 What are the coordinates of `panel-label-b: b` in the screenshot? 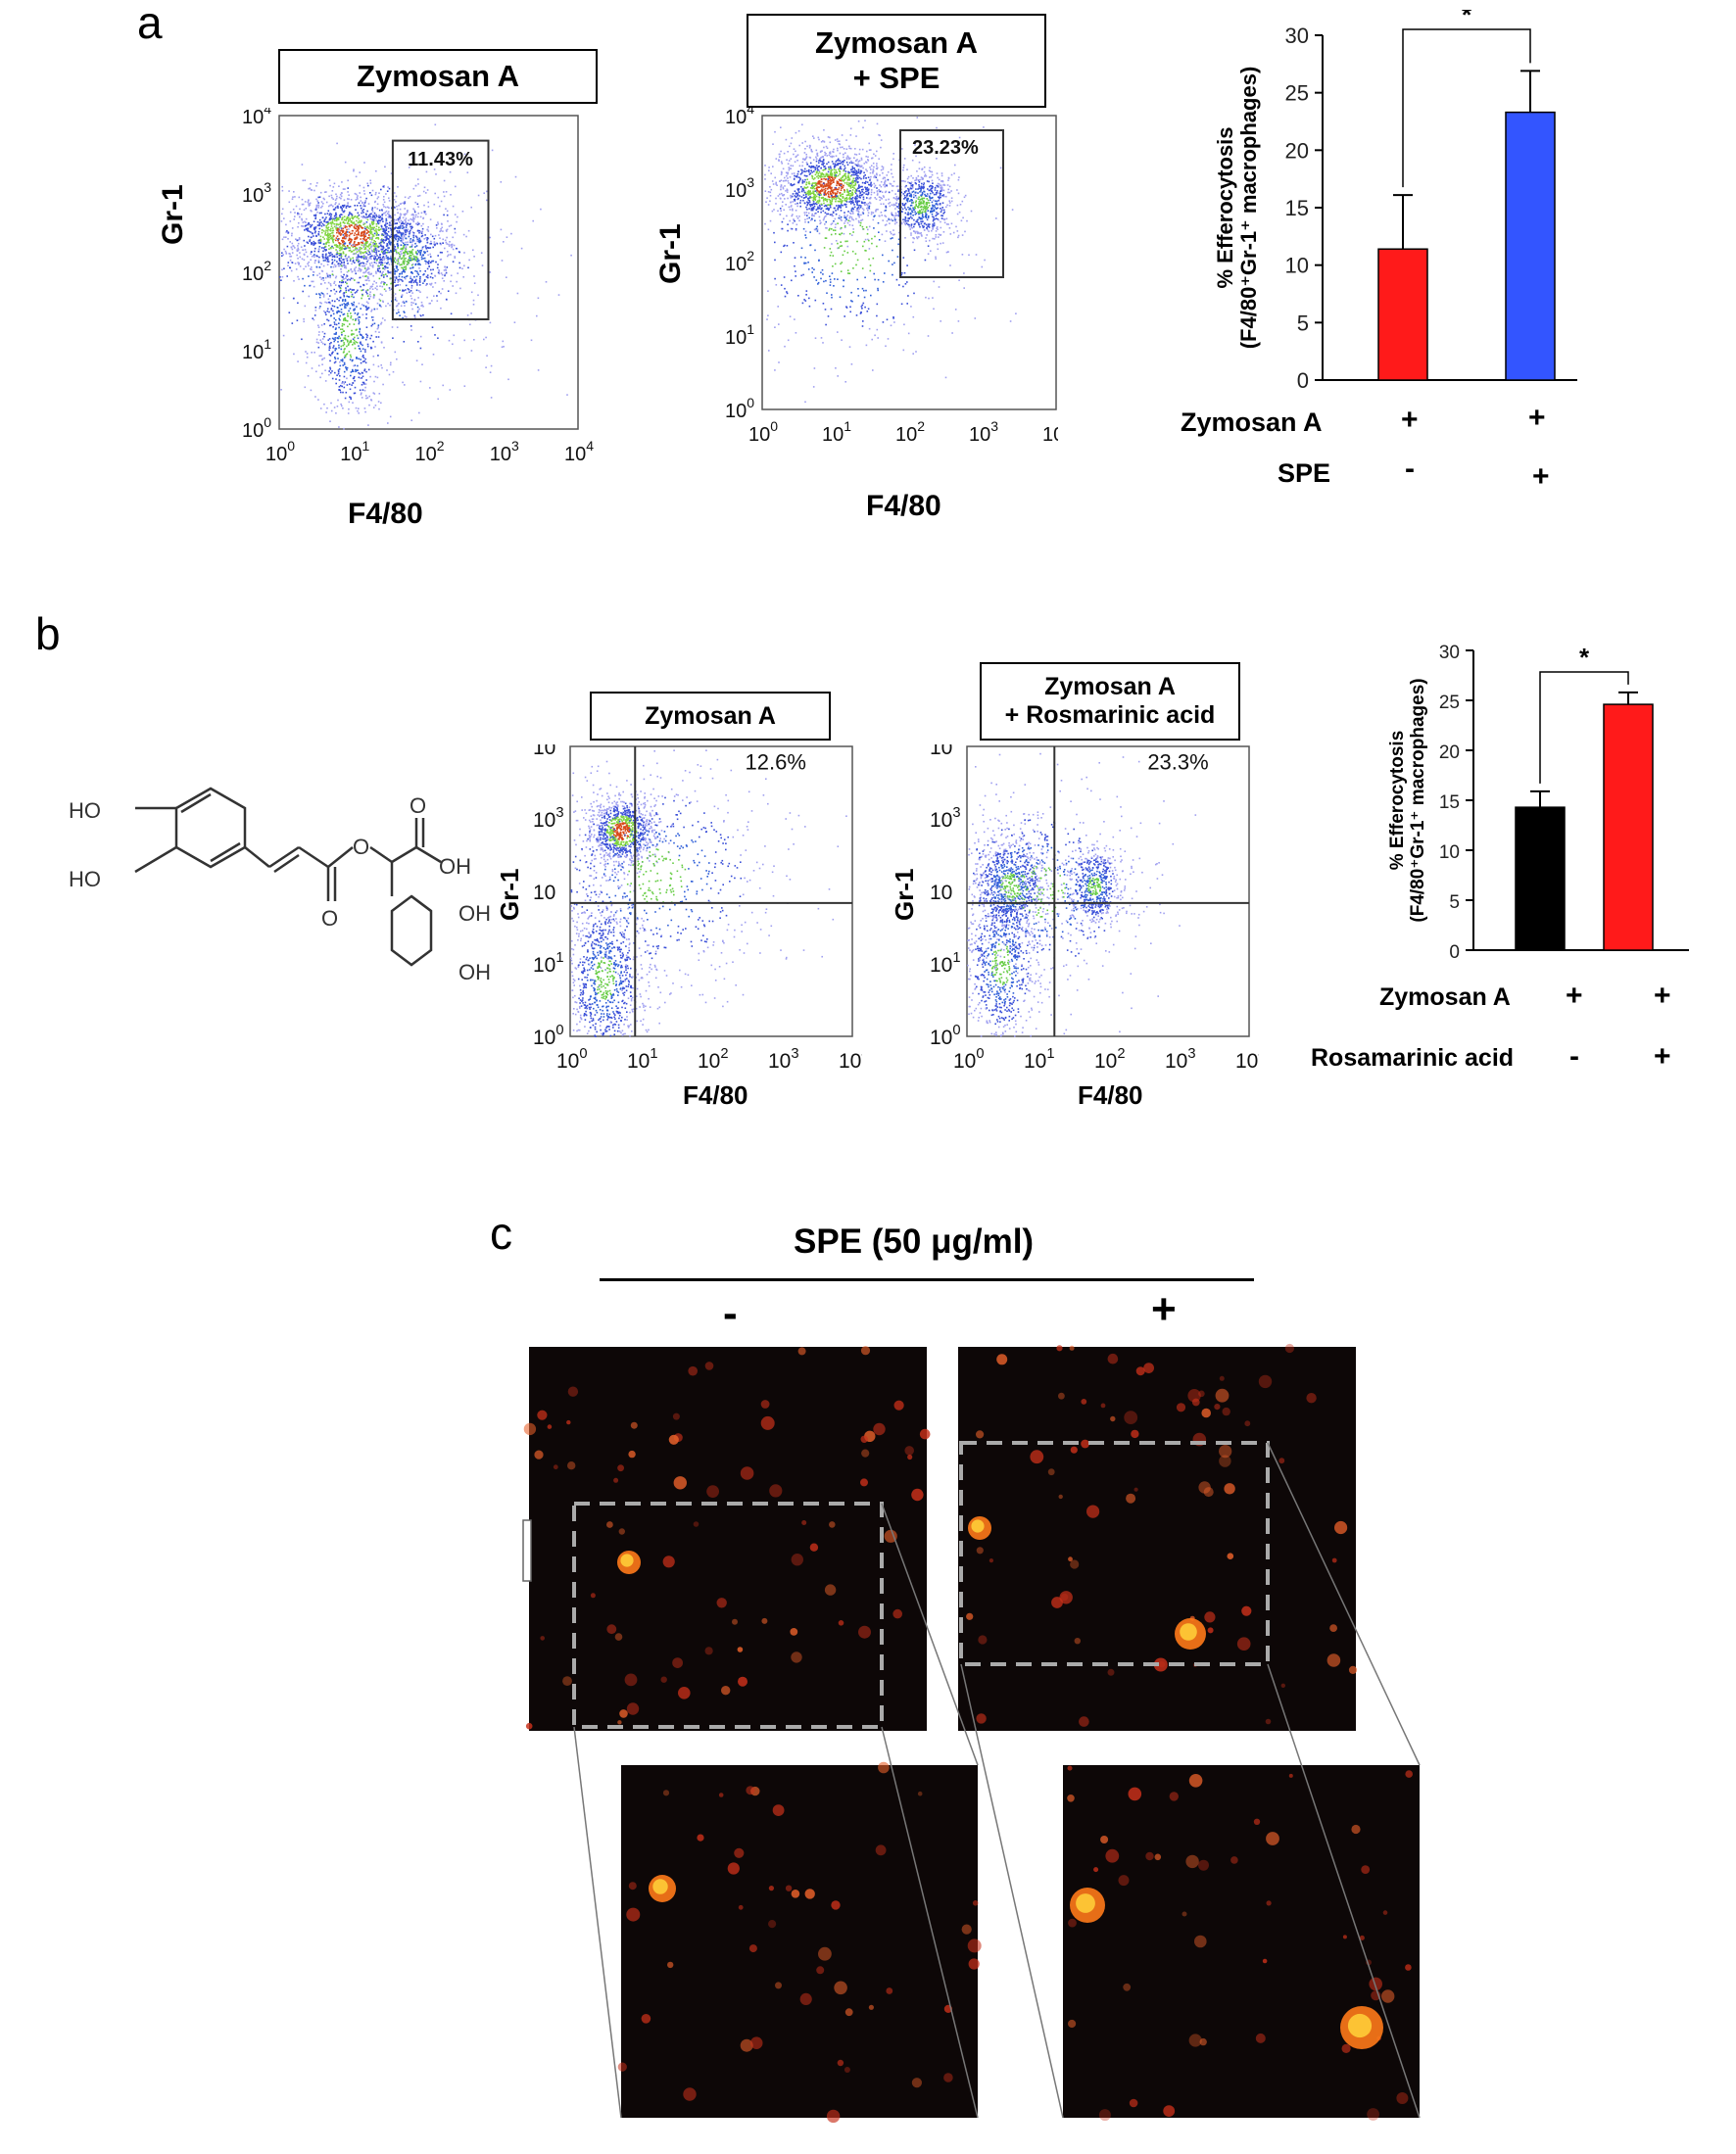 It's located at (48, 633).